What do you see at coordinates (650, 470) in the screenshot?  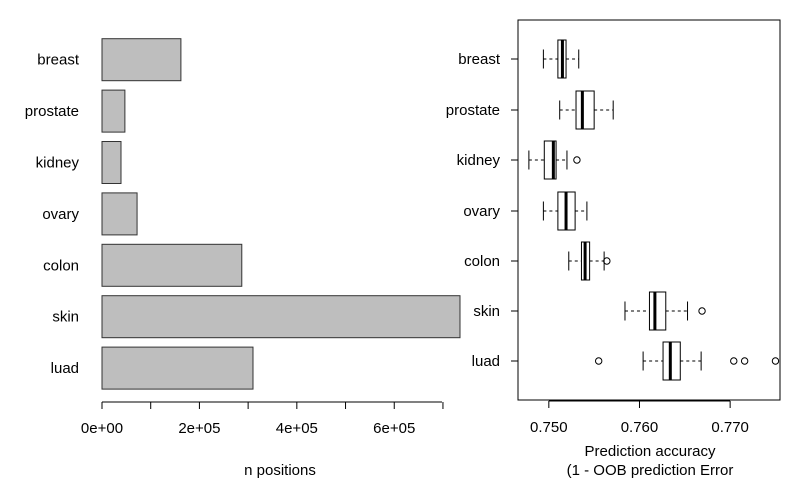 I see `boxplot-x-axis-label-line2: (1 - OOB prediction Error` at bounding box center [650, 470].